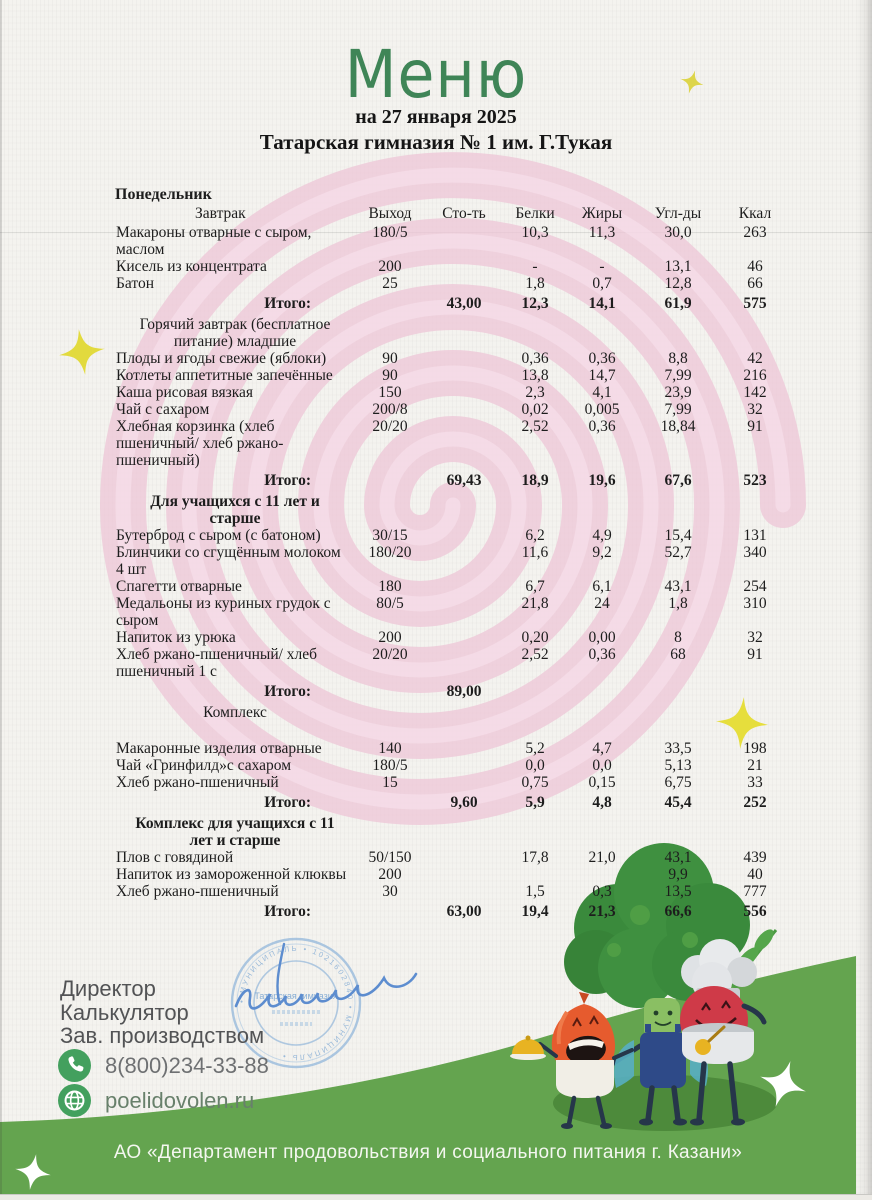 This screenshot has width=872, height=1200. What do you see at coordinates (535, 266) in the screenshot?
I see `dish-protein: -` at bounding box center [535, 266].